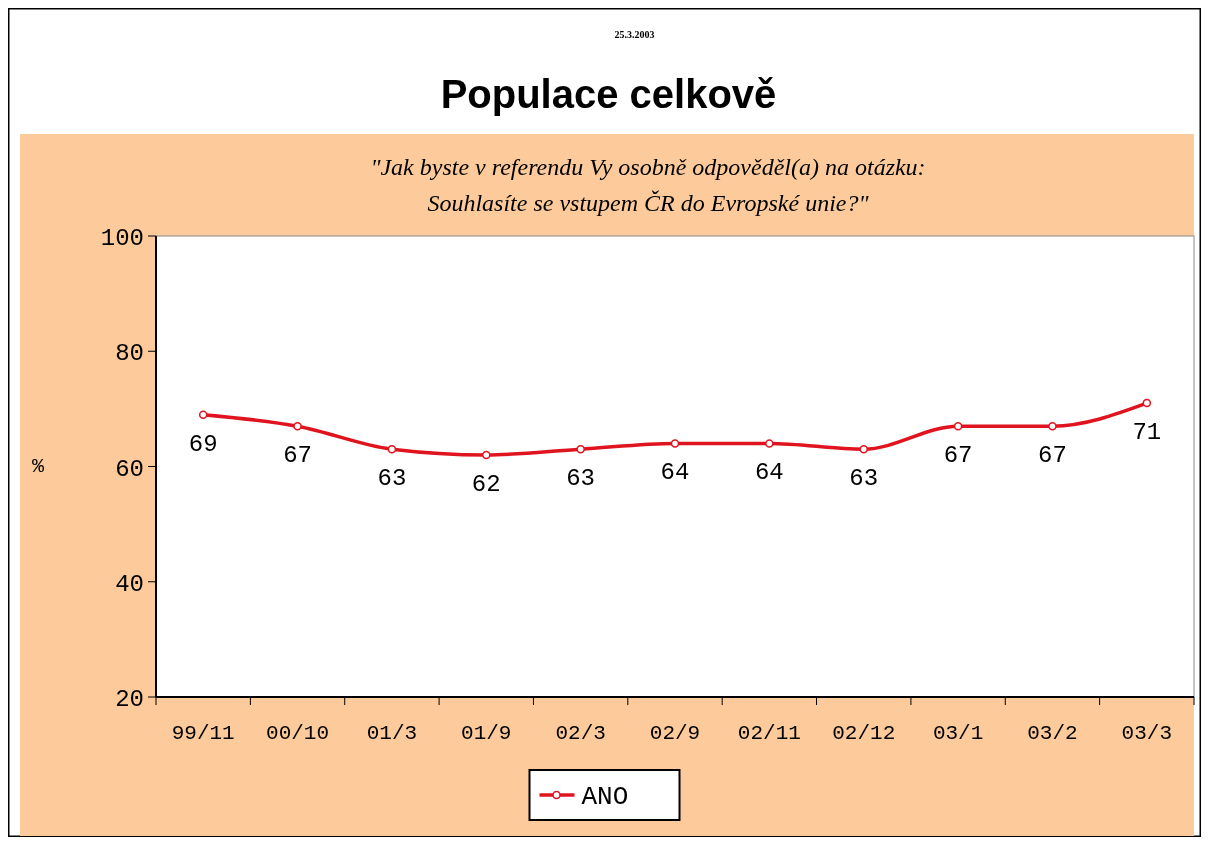 Image resolution: width=1209 pixels, height=845 pixels. What do you see at coordinates (203, 733) in the screenshot?
I see `x-tick-label: 99/11` at bounding box center [203, 733].